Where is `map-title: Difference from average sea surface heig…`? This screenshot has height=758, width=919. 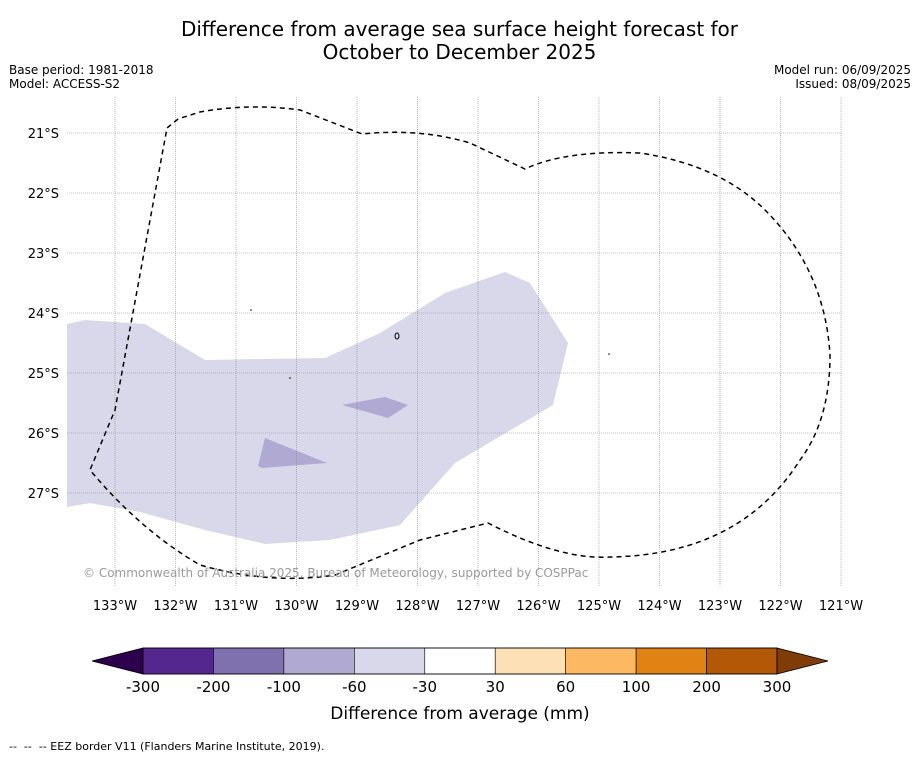 map-title: Difference from average sea surface heig… is located at coordinates (459, 41).